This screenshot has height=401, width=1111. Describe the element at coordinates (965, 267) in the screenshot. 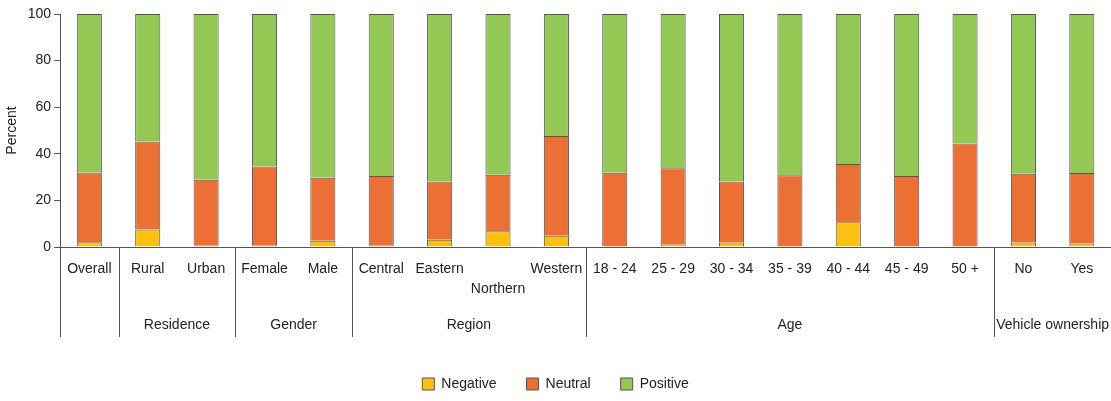

I see `x-tick-label: 50 +` at that location.